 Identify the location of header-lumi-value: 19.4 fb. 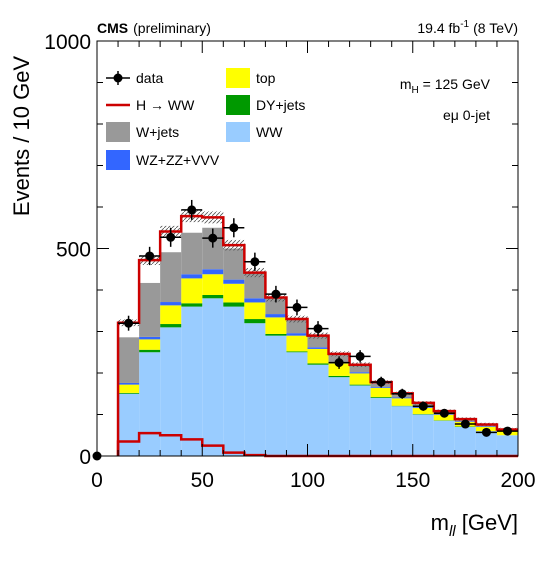
(438, 28).